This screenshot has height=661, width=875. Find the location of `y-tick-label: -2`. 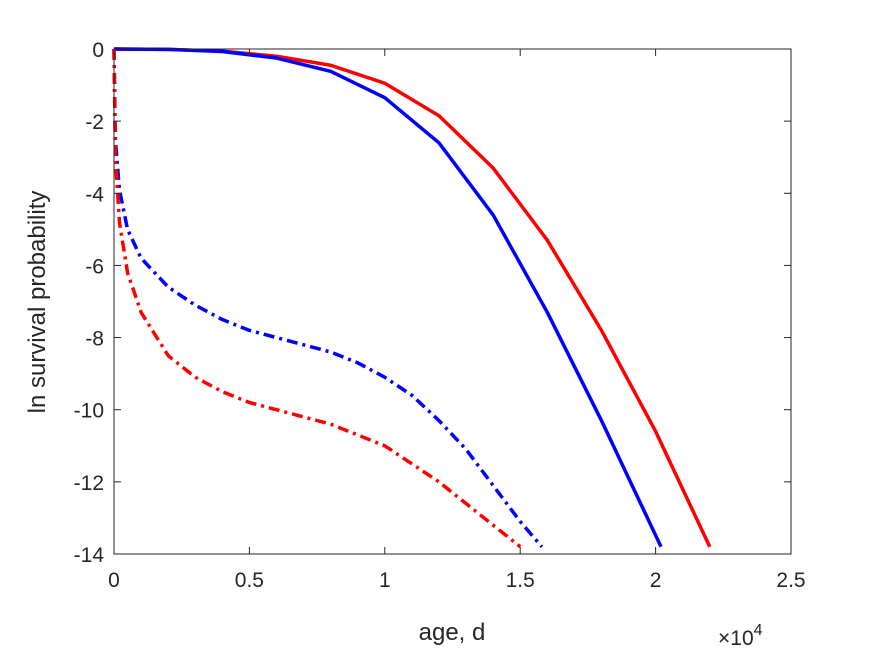

y-tick-label: -2 is located at coordinates (94, 122).